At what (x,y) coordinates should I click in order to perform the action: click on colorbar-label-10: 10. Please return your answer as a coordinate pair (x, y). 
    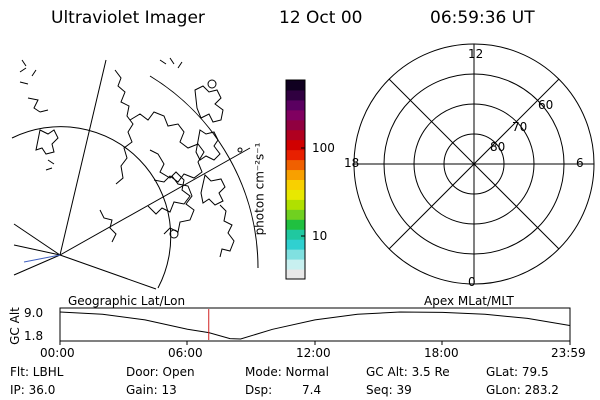
    Looking at the image, I should click on (320, 236).